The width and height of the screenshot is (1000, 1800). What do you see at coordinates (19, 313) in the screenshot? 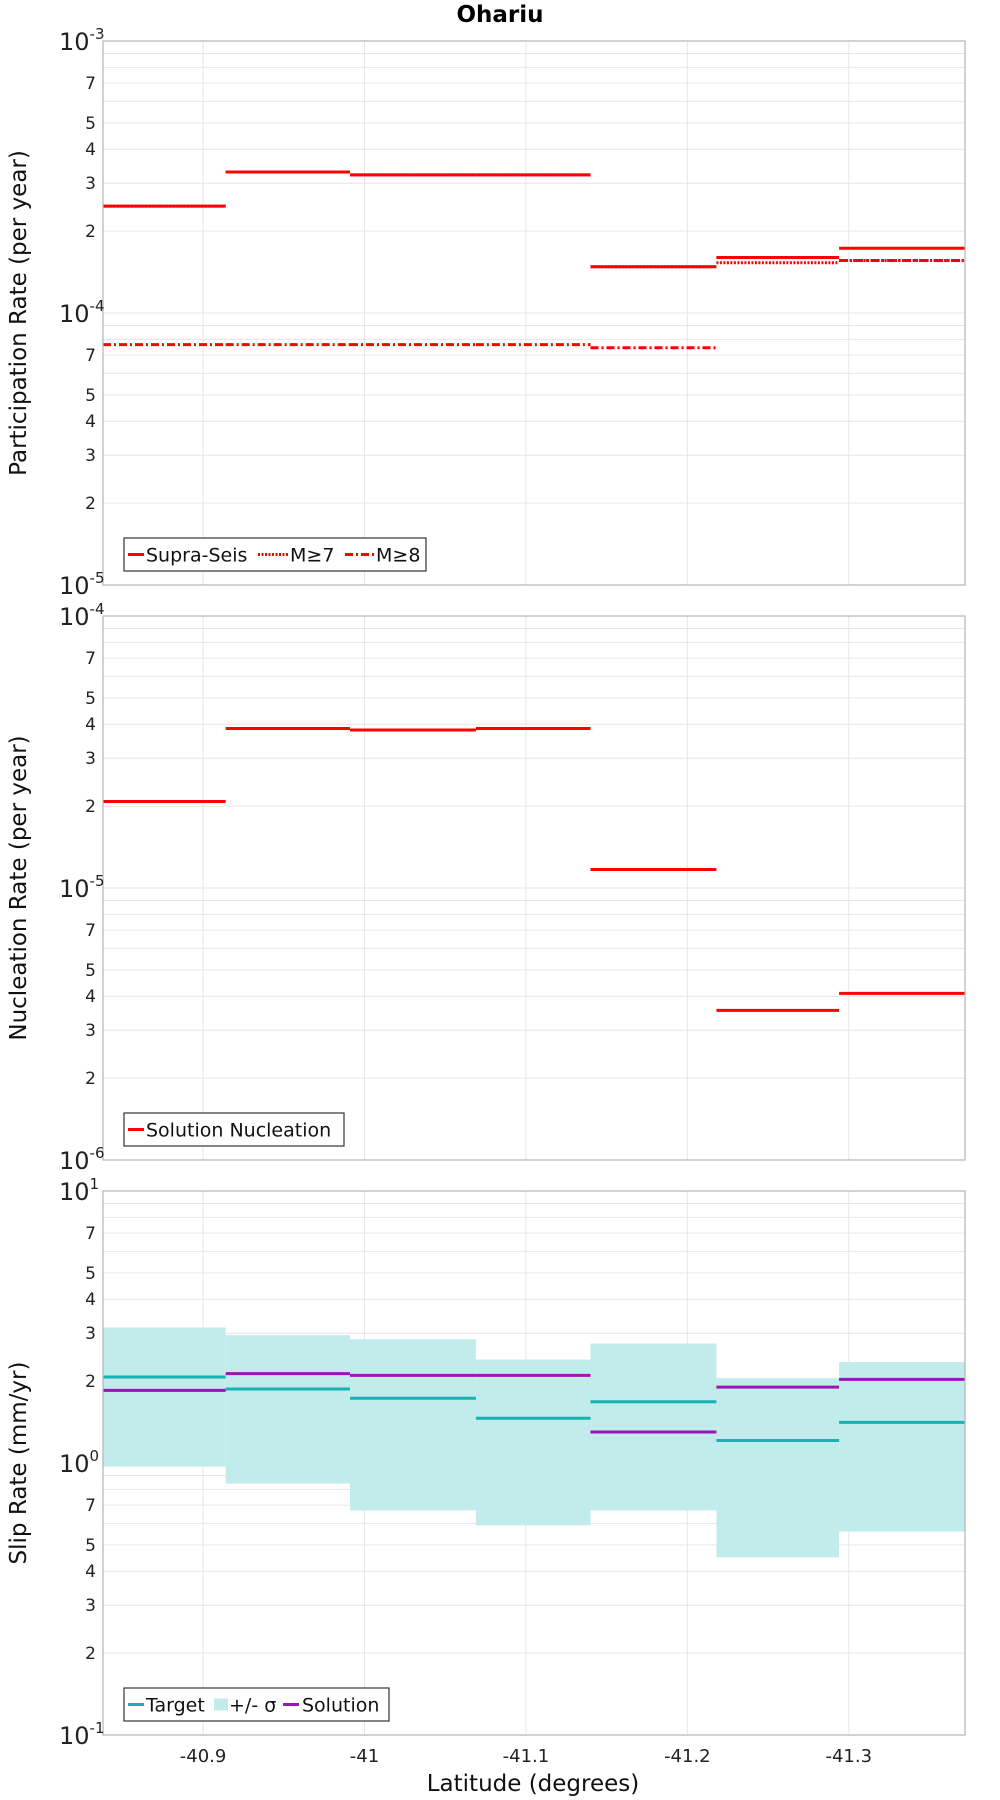
I see `y-axis-label: Participation Rate (per year)` at bounding box center [19, 313].